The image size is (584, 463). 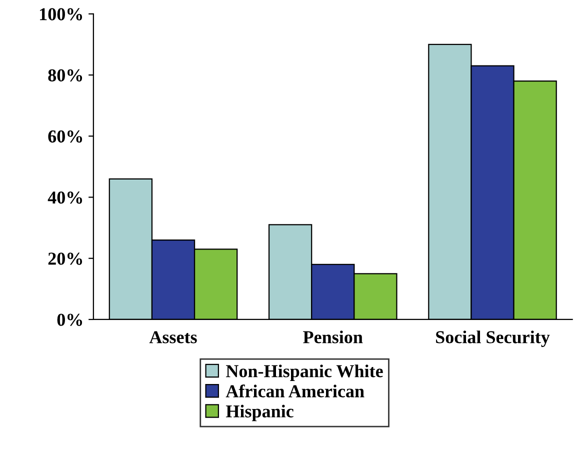 I want to click on y-tick-label: 40%, so click(x=65, y=197).